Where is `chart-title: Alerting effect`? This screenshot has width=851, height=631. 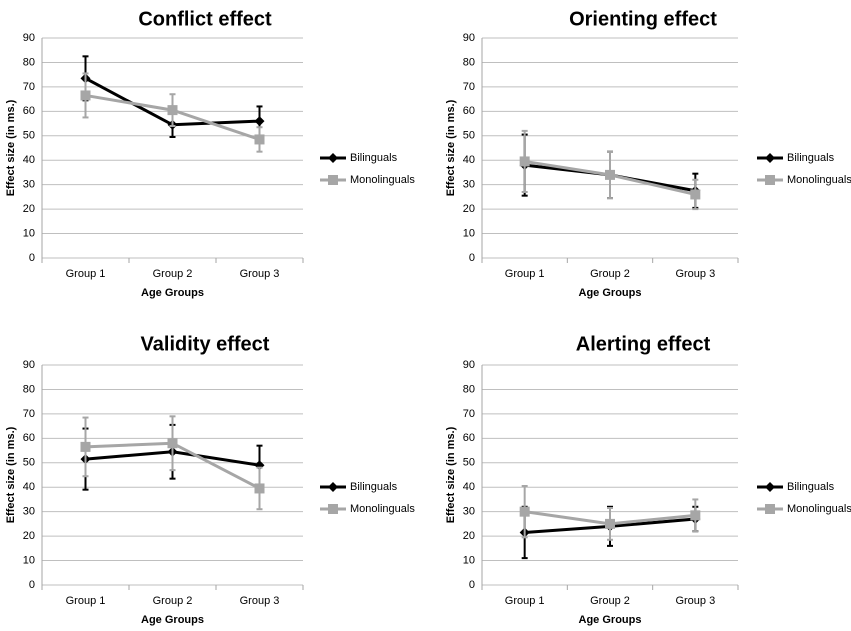
chart-title: Alerting effect is located at coordinates (643, 344).